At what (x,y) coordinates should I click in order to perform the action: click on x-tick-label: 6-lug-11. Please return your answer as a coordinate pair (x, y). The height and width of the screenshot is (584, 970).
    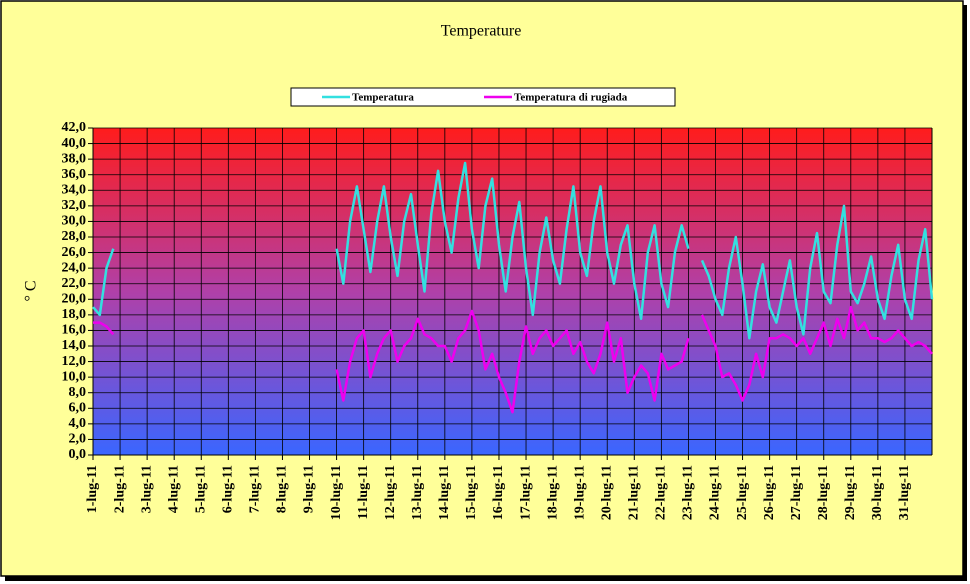
    Looking at the image, I should click on (228, 489).